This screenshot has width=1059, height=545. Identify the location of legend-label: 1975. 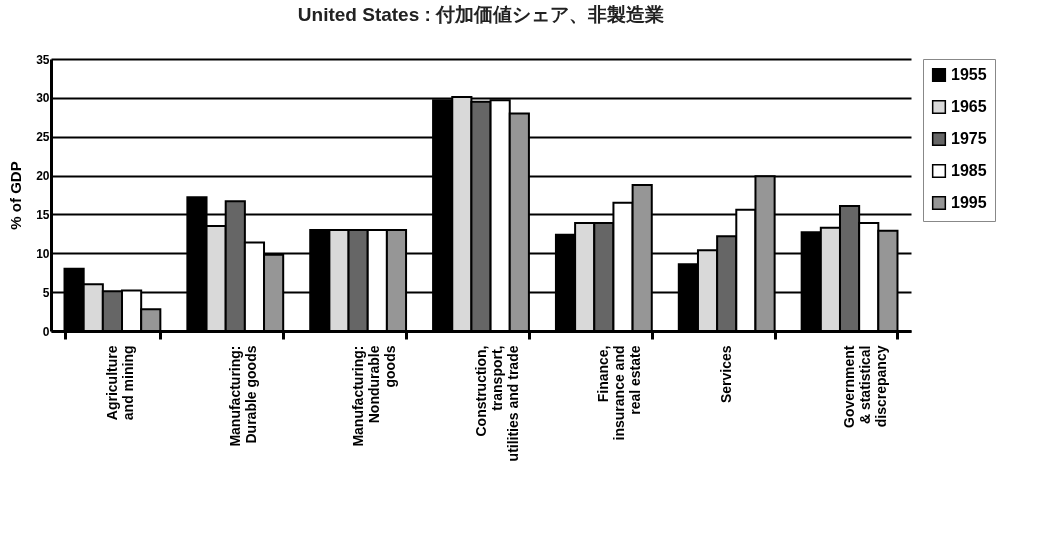
(969, 138).